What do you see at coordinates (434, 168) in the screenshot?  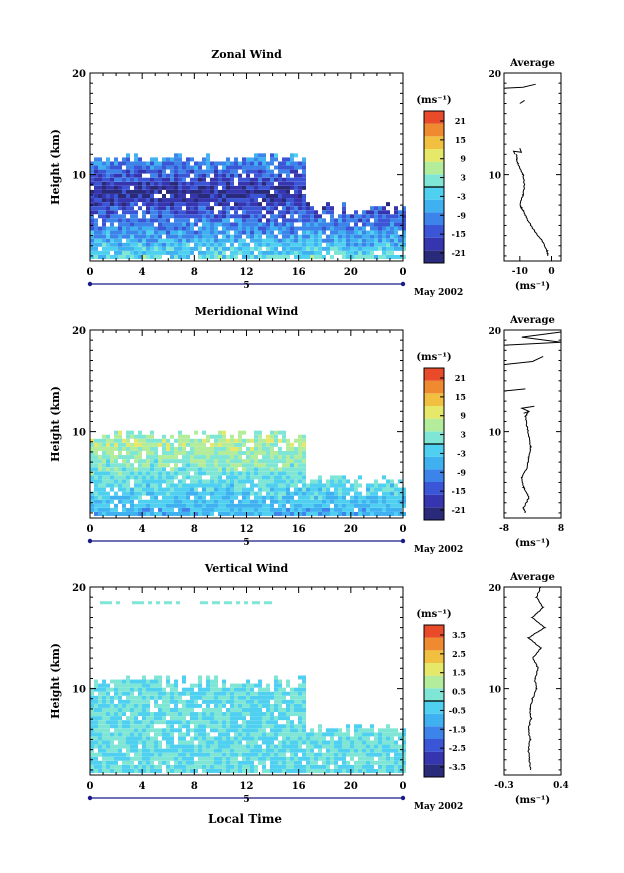 I see `colorbar-swatch` at bounding box center [434, 168].